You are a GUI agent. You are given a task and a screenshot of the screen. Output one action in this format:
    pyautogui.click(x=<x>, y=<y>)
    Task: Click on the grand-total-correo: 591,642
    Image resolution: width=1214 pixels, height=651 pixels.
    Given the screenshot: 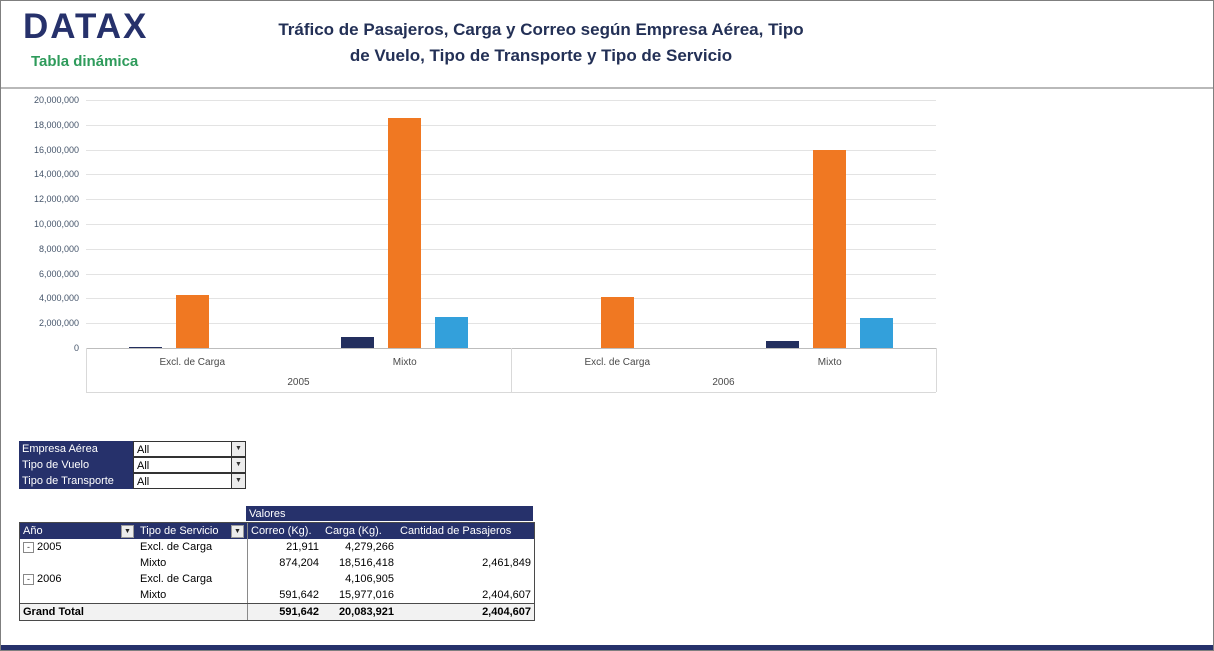 What is the action you would take?
    pyautogui.click(x=284, y=612)
    